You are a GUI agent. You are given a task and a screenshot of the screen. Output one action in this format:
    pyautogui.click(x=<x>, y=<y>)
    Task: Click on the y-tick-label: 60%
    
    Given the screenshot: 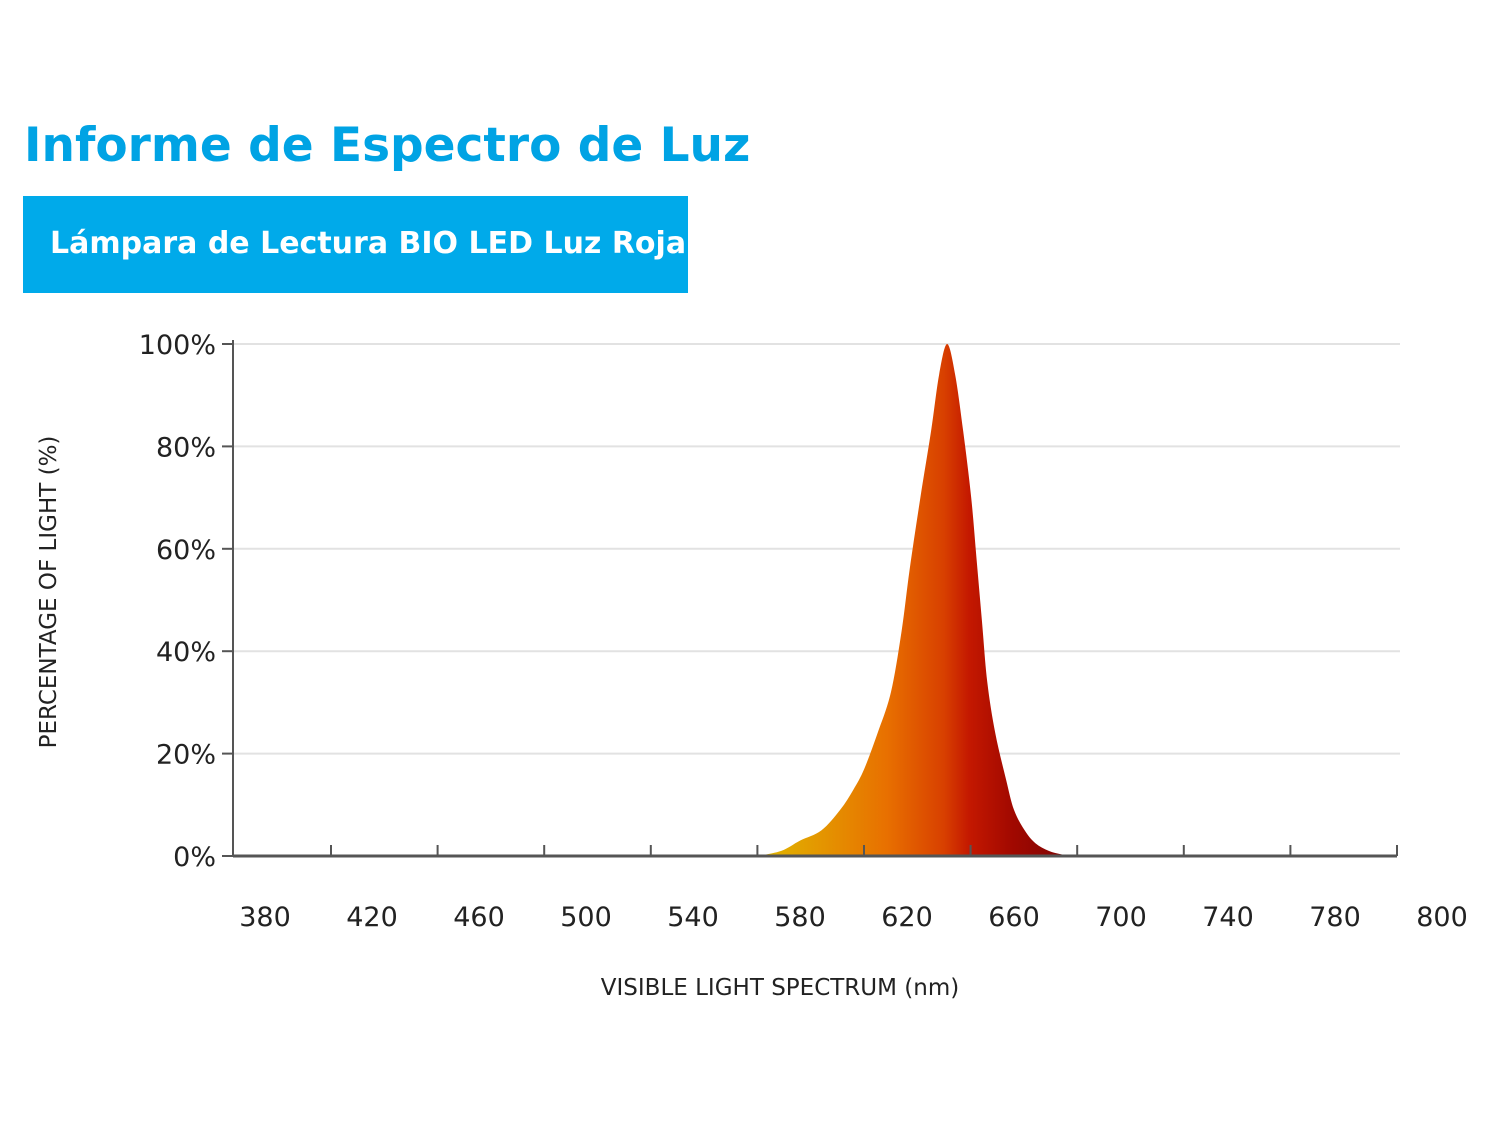 What is the action you would take?
    pyautogui.click(x=186, y=550)
    